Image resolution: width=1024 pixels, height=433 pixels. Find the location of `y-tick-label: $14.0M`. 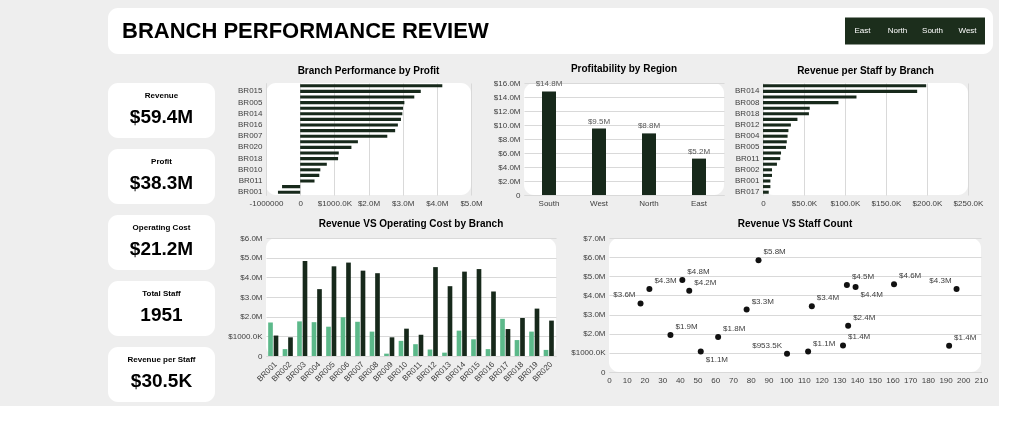

y-tick-label: $14.0M is located at coordinates (507, 97).